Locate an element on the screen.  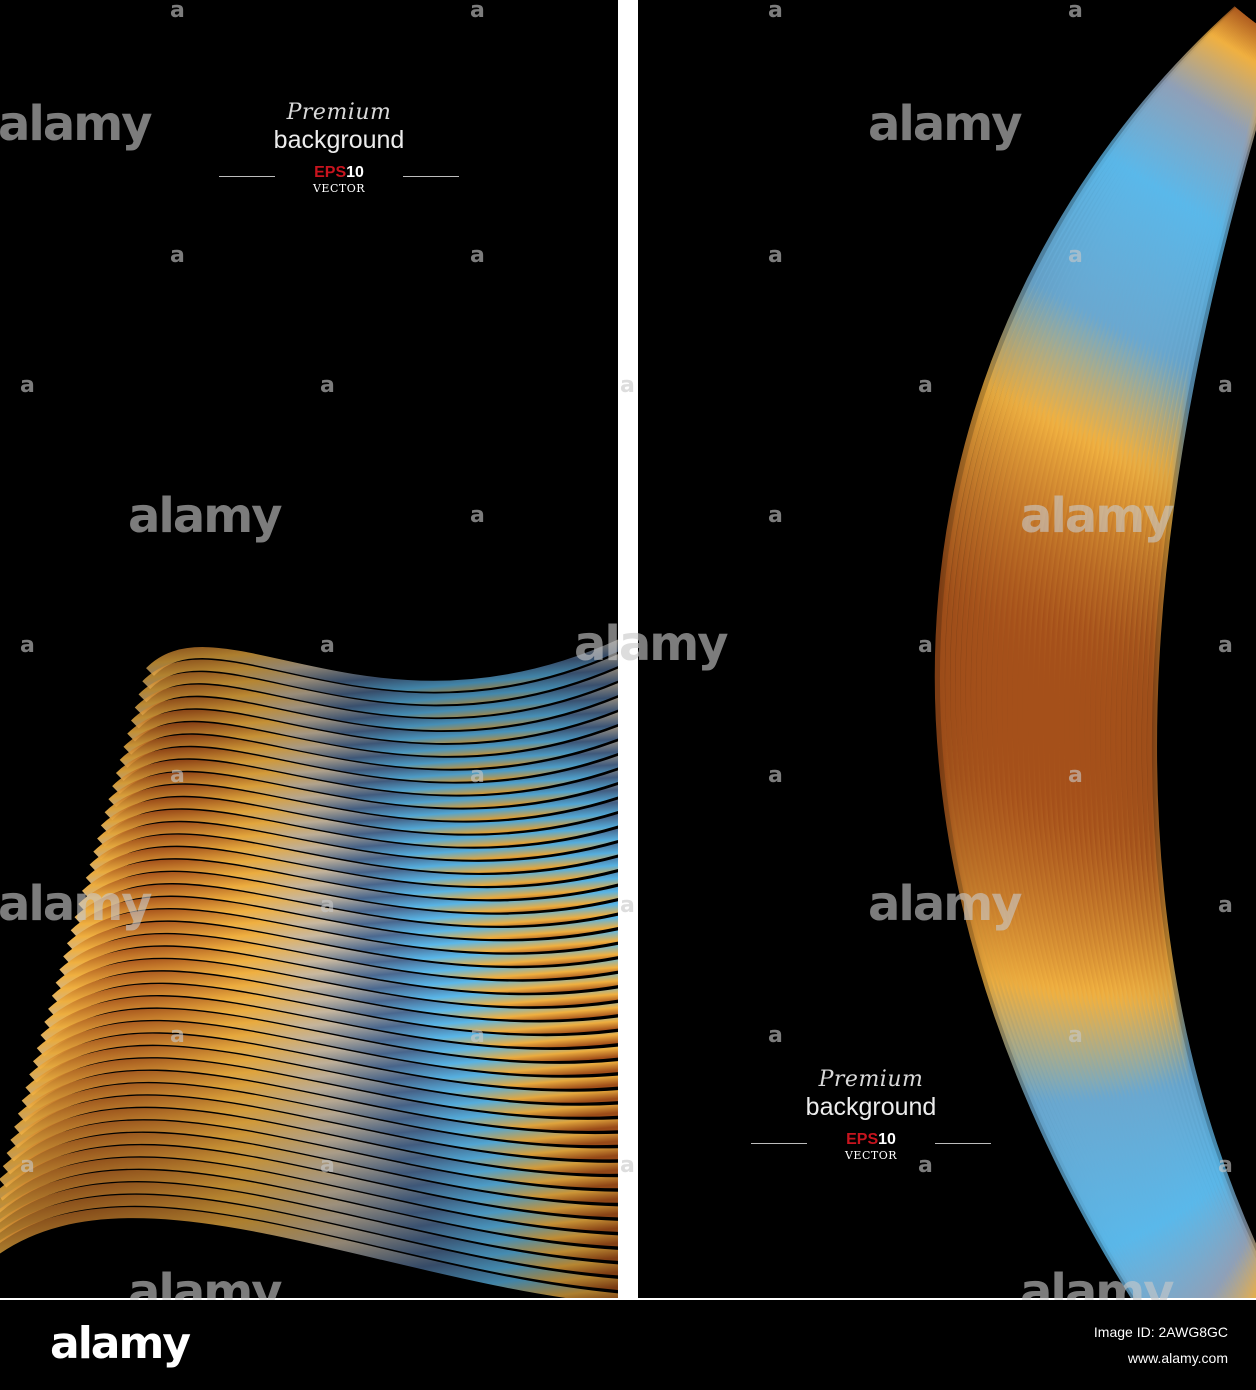
image-id: Image ID: 2AWG8GC is located at coordinates (1160, 1332).